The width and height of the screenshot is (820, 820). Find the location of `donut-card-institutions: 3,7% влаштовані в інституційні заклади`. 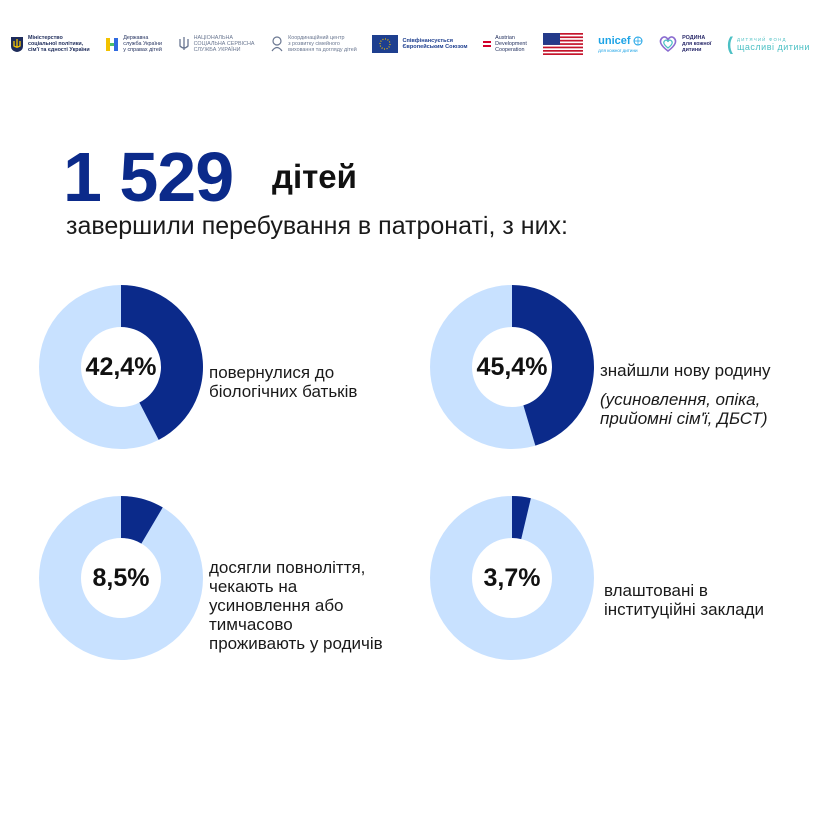

donut-card-institutions: 3,7% влаштовані в інституційні заклади is located at coordinates (619, 585).